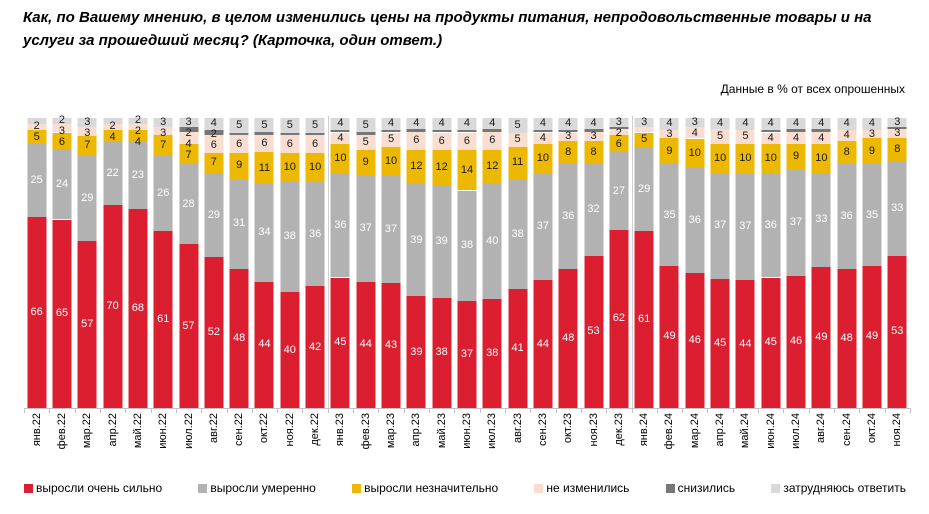  I want to click on bar-column-окт.22: 5 6 11 34 44, so click(264, 263).